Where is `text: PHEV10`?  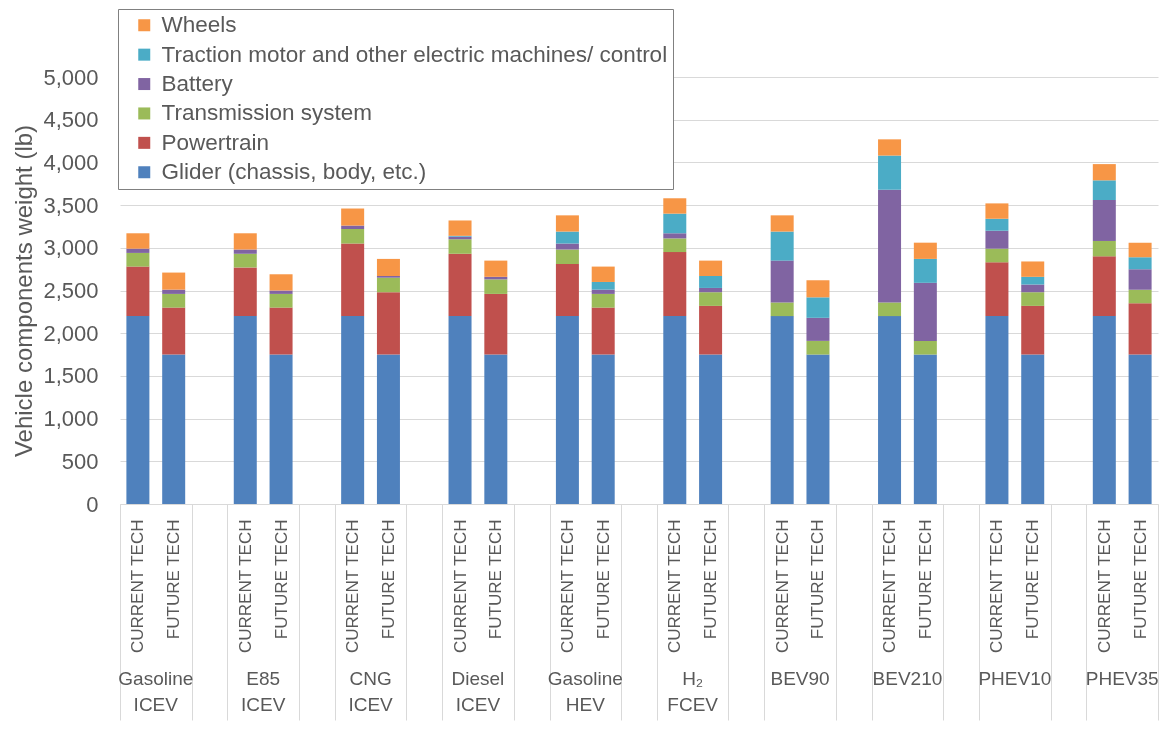 text: PHEV10 is located at coordinates (1015, 678).